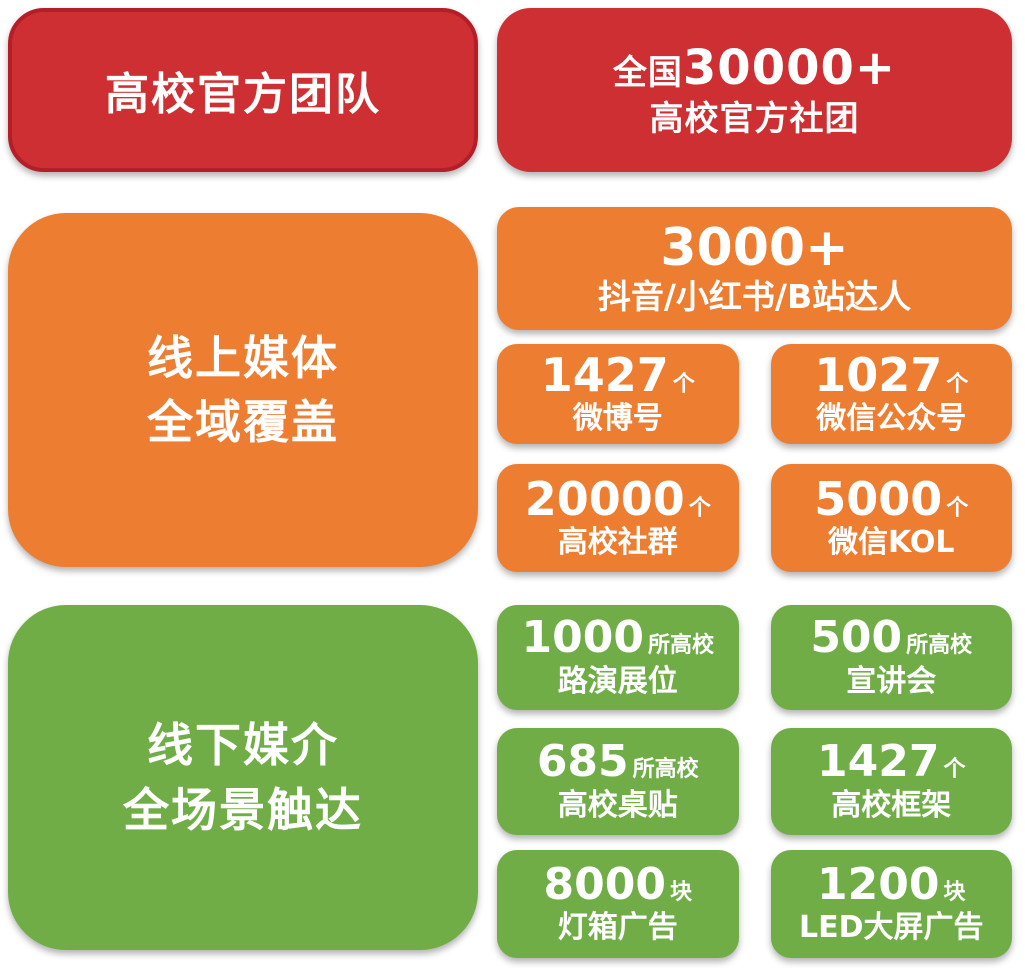 This screenshot has width=1025, height=970. What do you see at coordinates (680, 892) in the screenshot?
I see `lightbox-ads-unit: 块` at bounding box center [680, 892].